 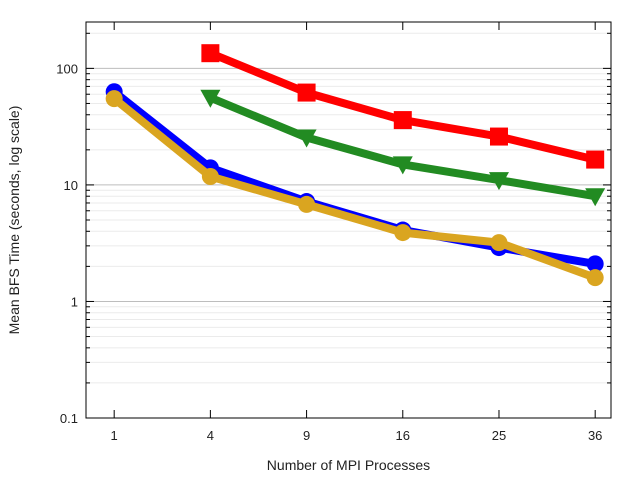 I want to click on y-tick-label: 100, so click(x=67, y=68).